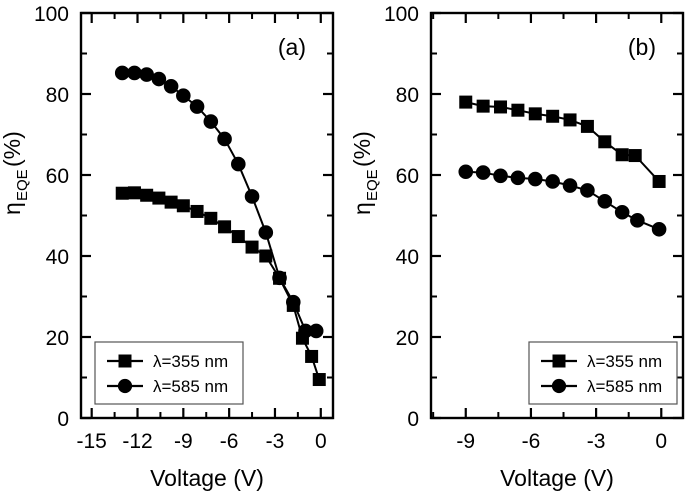 This screenshot has height=495, width=700. What do you see at coordinates (137, 441) in the screenshot?
I see `x-tick-label: -12` at bounding box center [137, 441].